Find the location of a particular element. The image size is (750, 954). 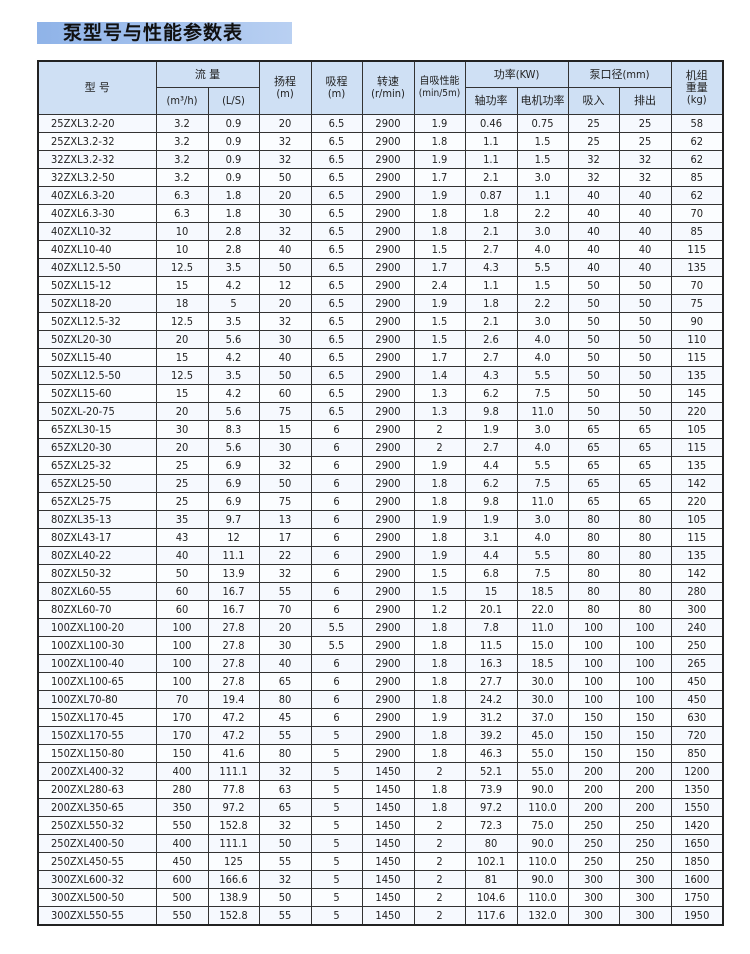

table-cell: 20.1 is located at coordinates (491, 609).